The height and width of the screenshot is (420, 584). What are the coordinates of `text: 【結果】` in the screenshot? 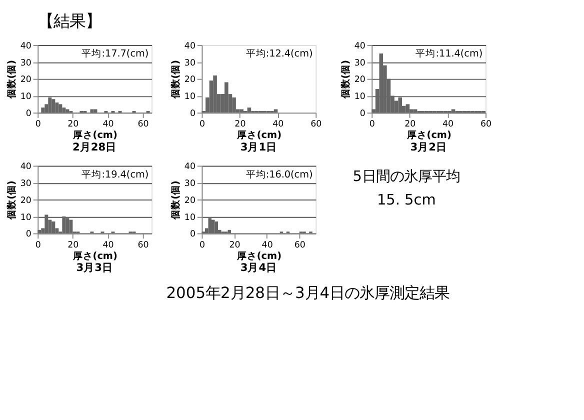 It's located at (70, 21).